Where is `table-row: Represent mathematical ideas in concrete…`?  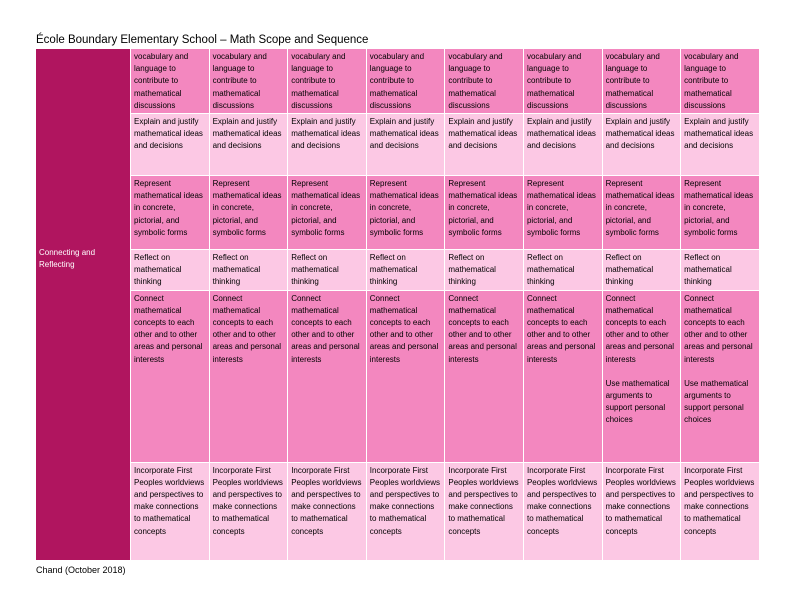 table-row: Represent mathematical ideas in concrete… is located at coordinates (398, 213).